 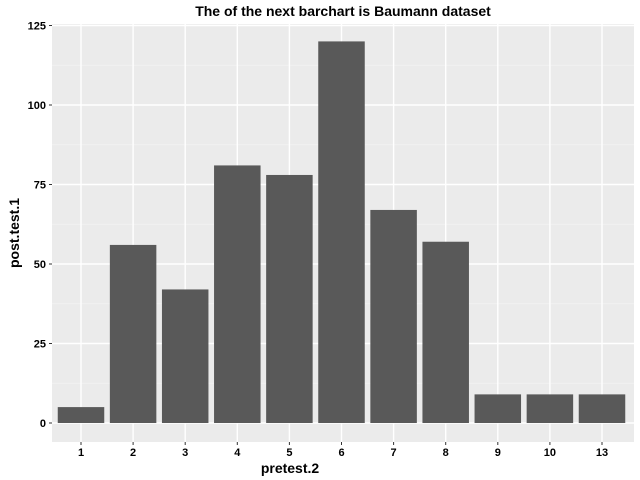 I want to click on y-tick-label: 25, so click(x=40, y=345).